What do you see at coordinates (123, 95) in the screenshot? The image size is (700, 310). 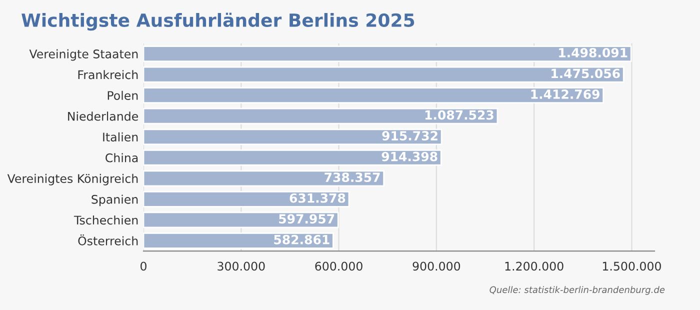 I see `y-tick-label: Polen` at bounding box center [123, 95].